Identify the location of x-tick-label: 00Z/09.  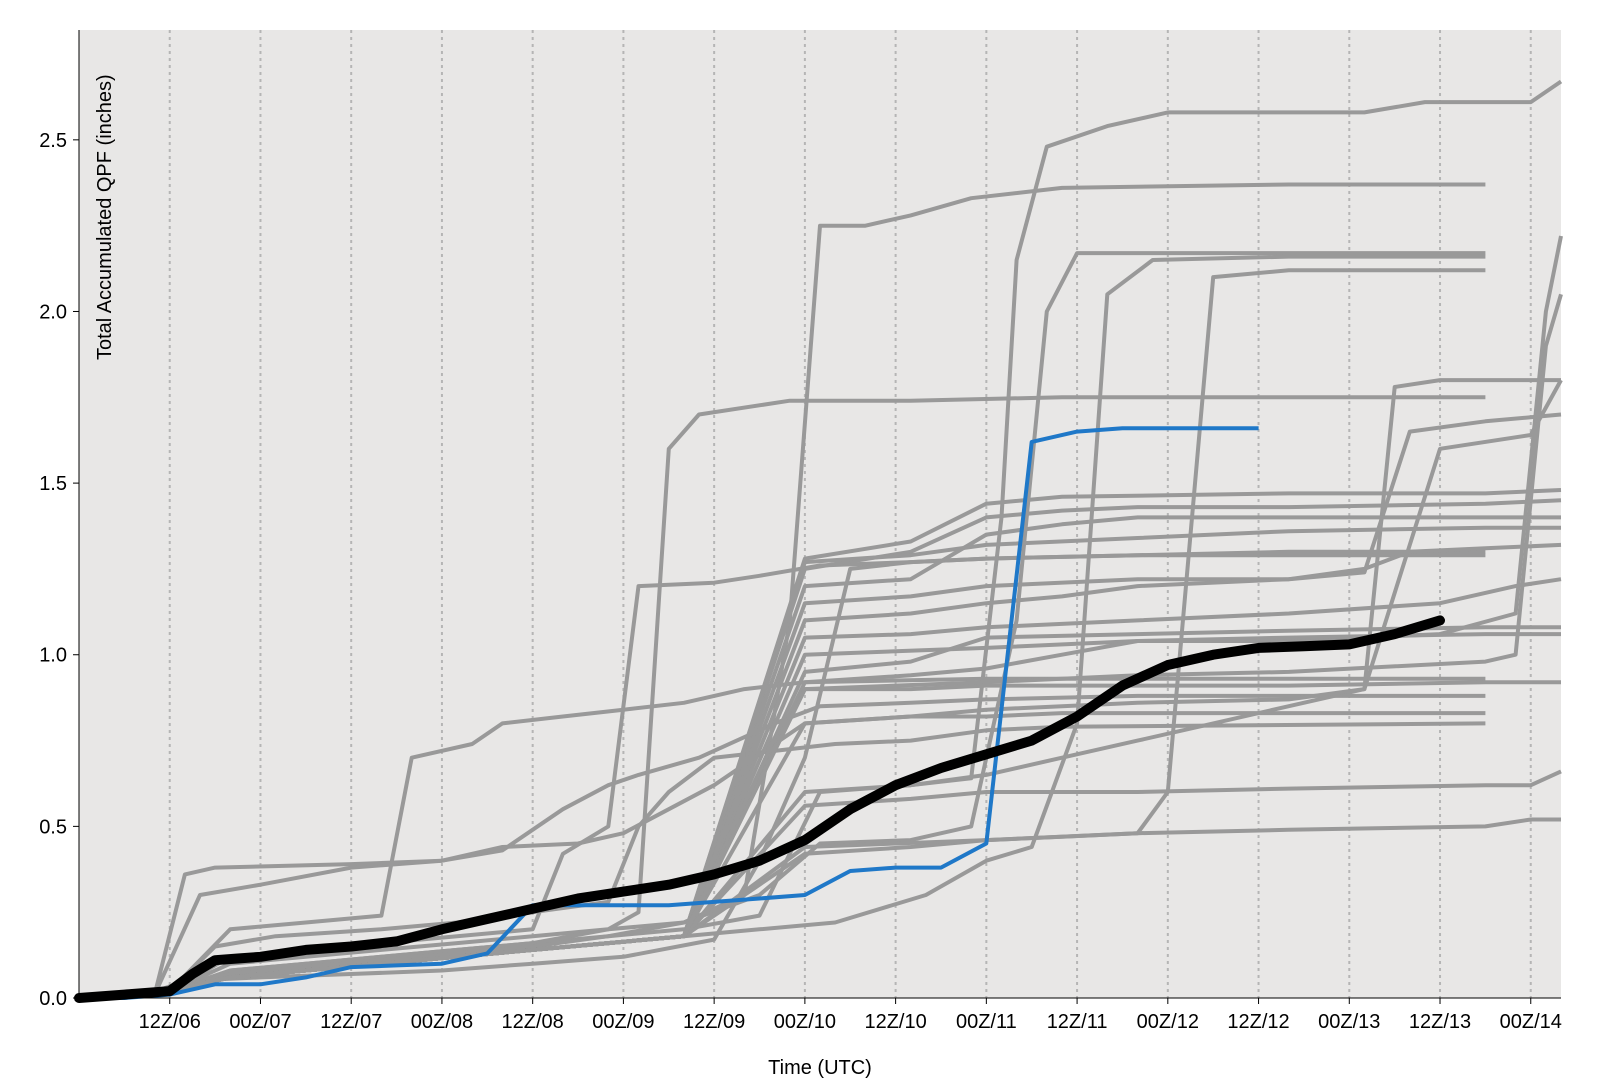
(623, 1022).